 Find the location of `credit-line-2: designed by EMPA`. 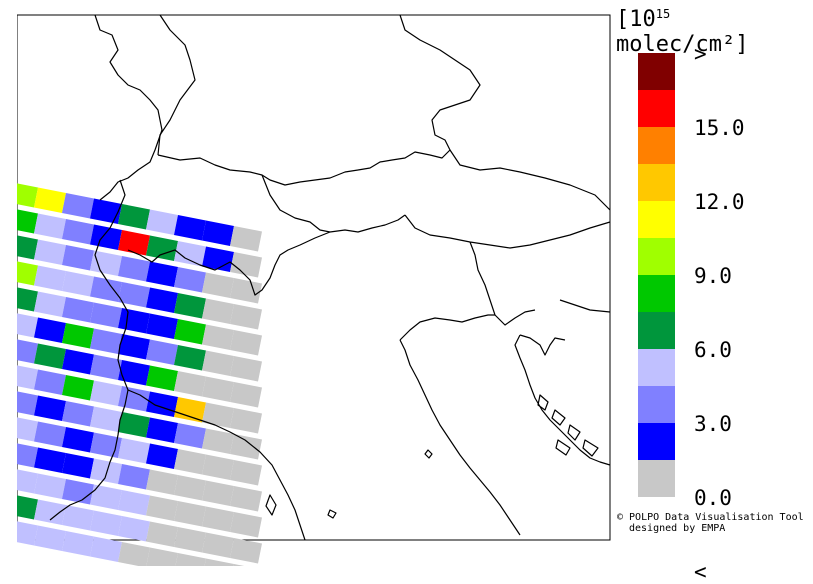

credit-line-2: designed by EMPA is located at coordinates (677, 528).